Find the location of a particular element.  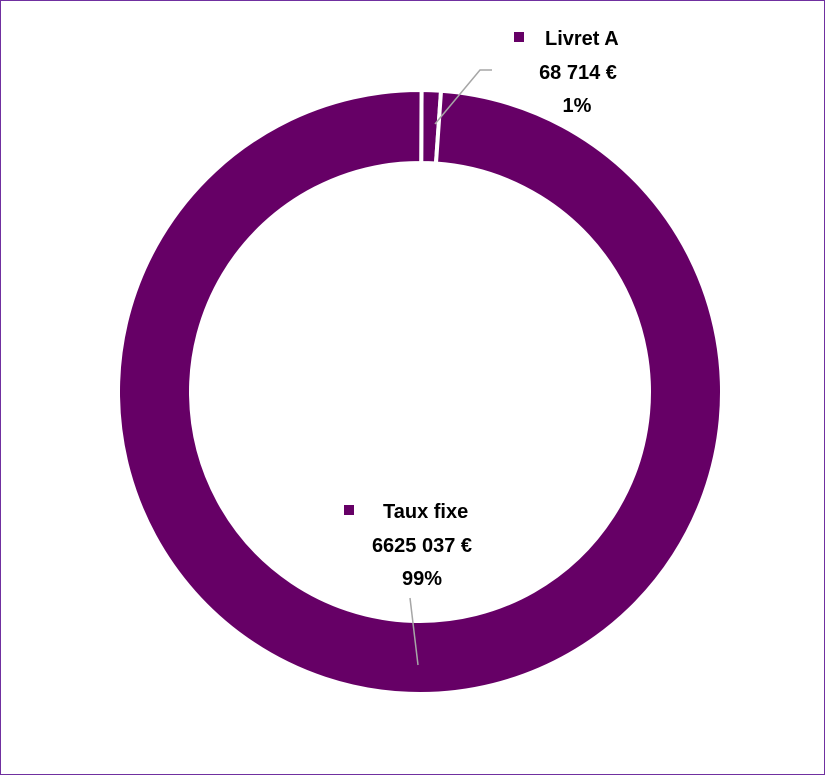

label-value-livret-a: 68 714 € is located at coordinates (578, 73).